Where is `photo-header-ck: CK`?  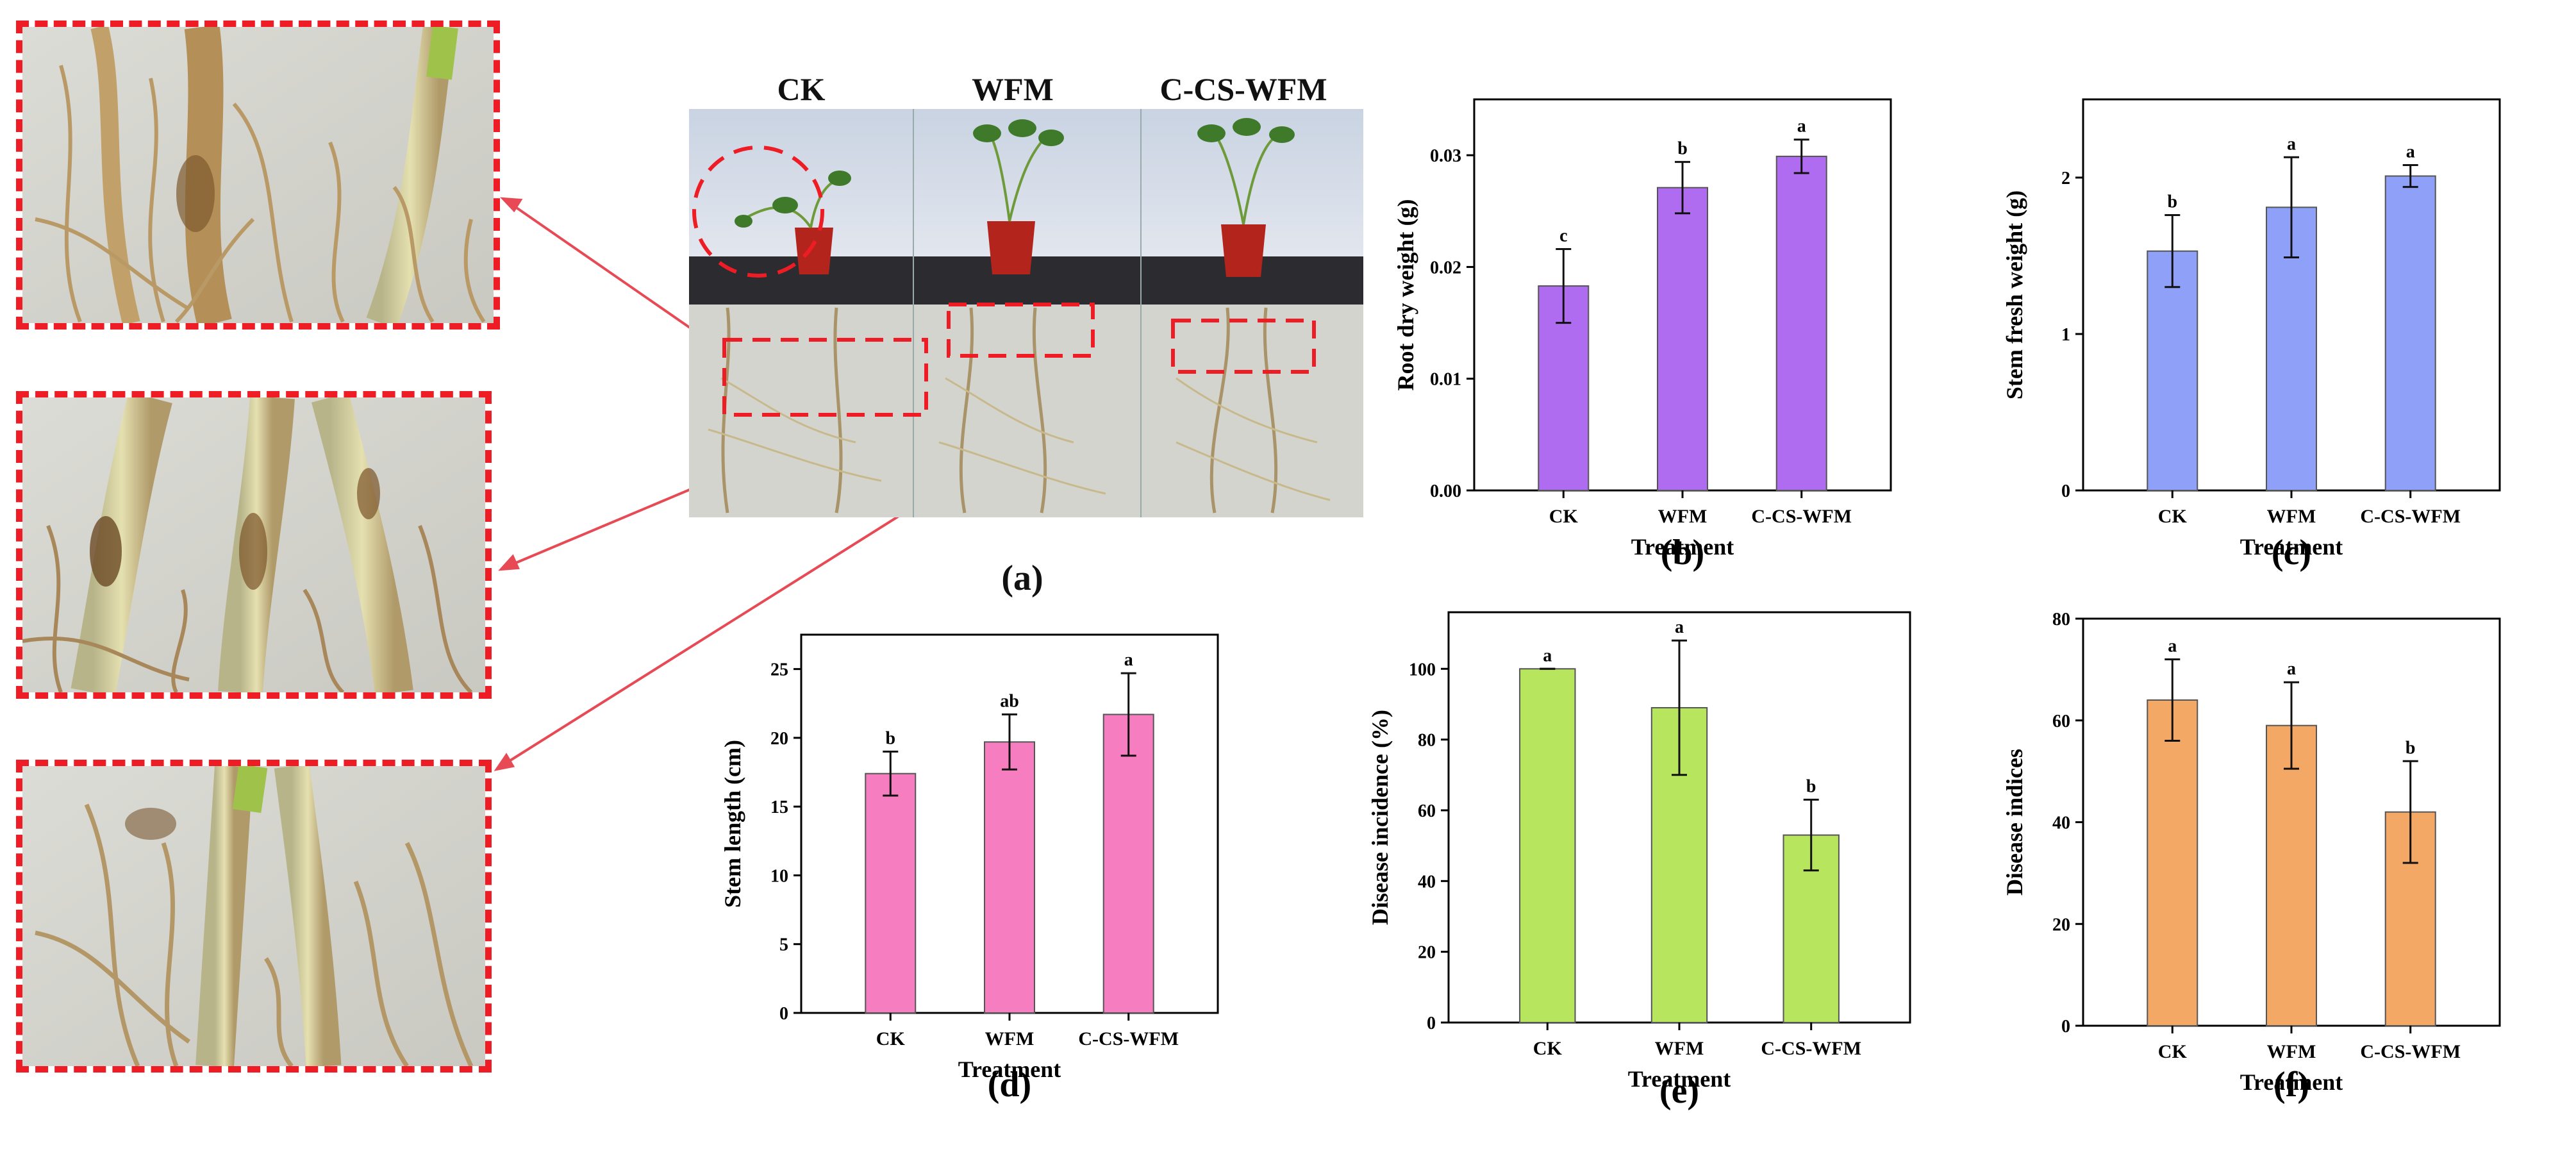
photo-header-ck: CK is located at coordinates (801, 89).